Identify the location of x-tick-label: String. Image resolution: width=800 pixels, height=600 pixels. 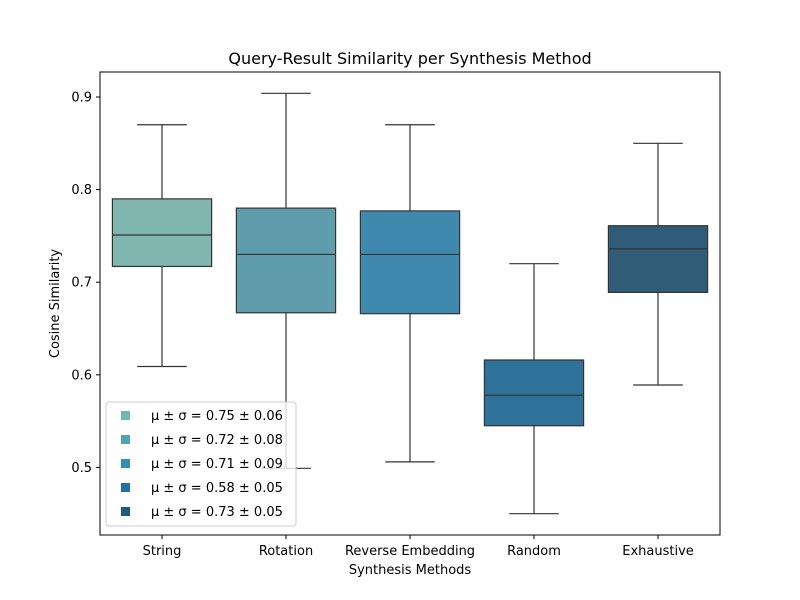
(162, 551).